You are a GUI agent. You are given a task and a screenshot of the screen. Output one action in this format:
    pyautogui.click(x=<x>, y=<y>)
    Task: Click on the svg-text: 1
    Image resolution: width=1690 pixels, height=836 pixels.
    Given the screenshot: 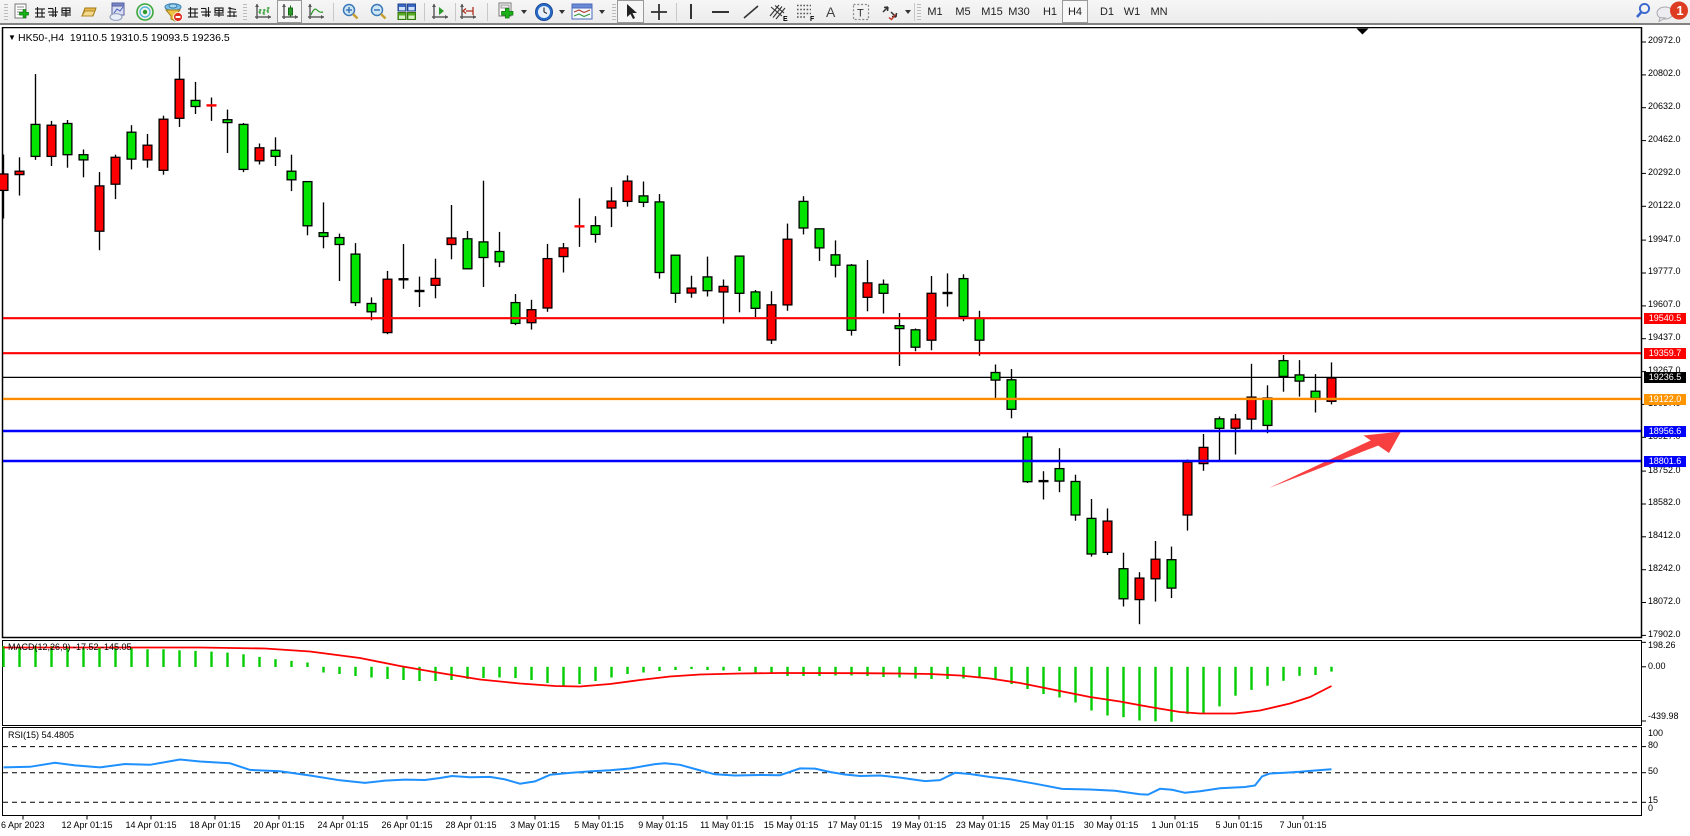 What is the action you would take?
    pyautogui.click(x=1679, y=10)
    